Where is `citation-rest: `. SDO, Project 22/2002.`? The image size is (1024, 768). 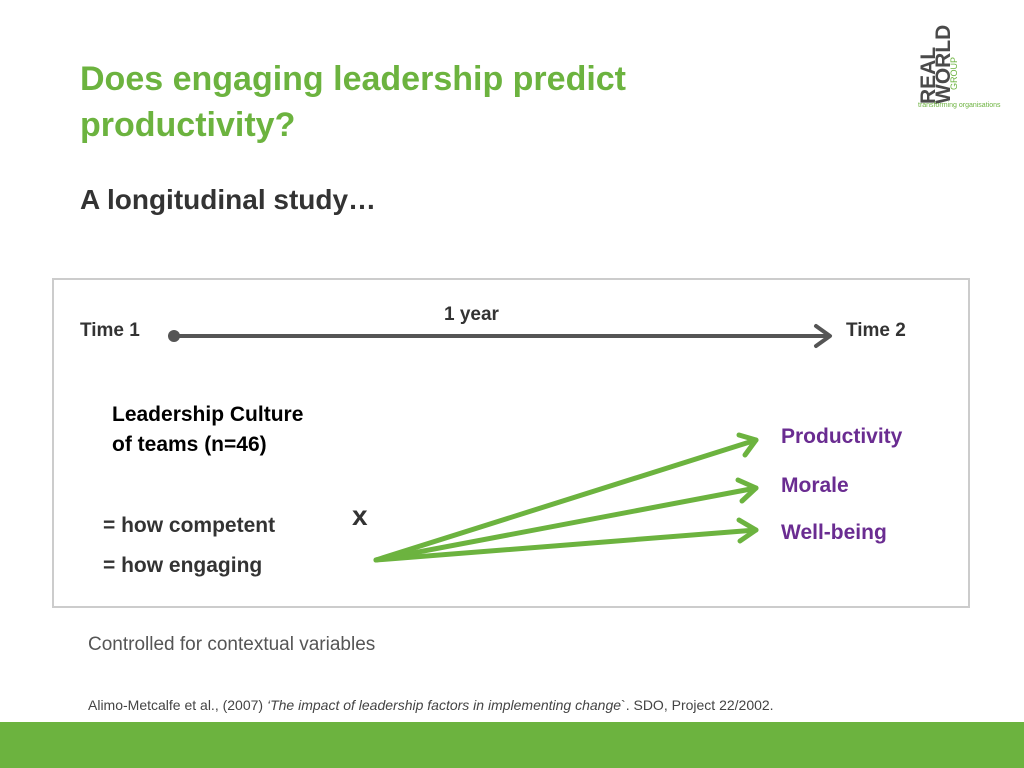
citation-rest: `. SDO, Project 22/2002. is located at coordinates (697, 705).